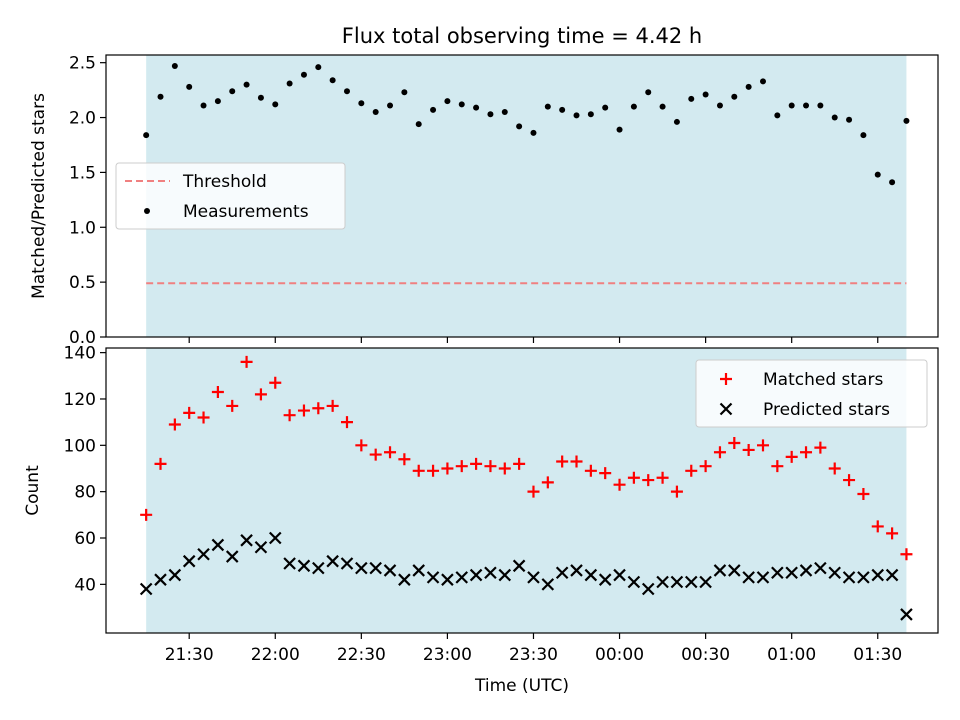  I want to click on legend-predicted-label: Predicted stars, so click(826, 410).